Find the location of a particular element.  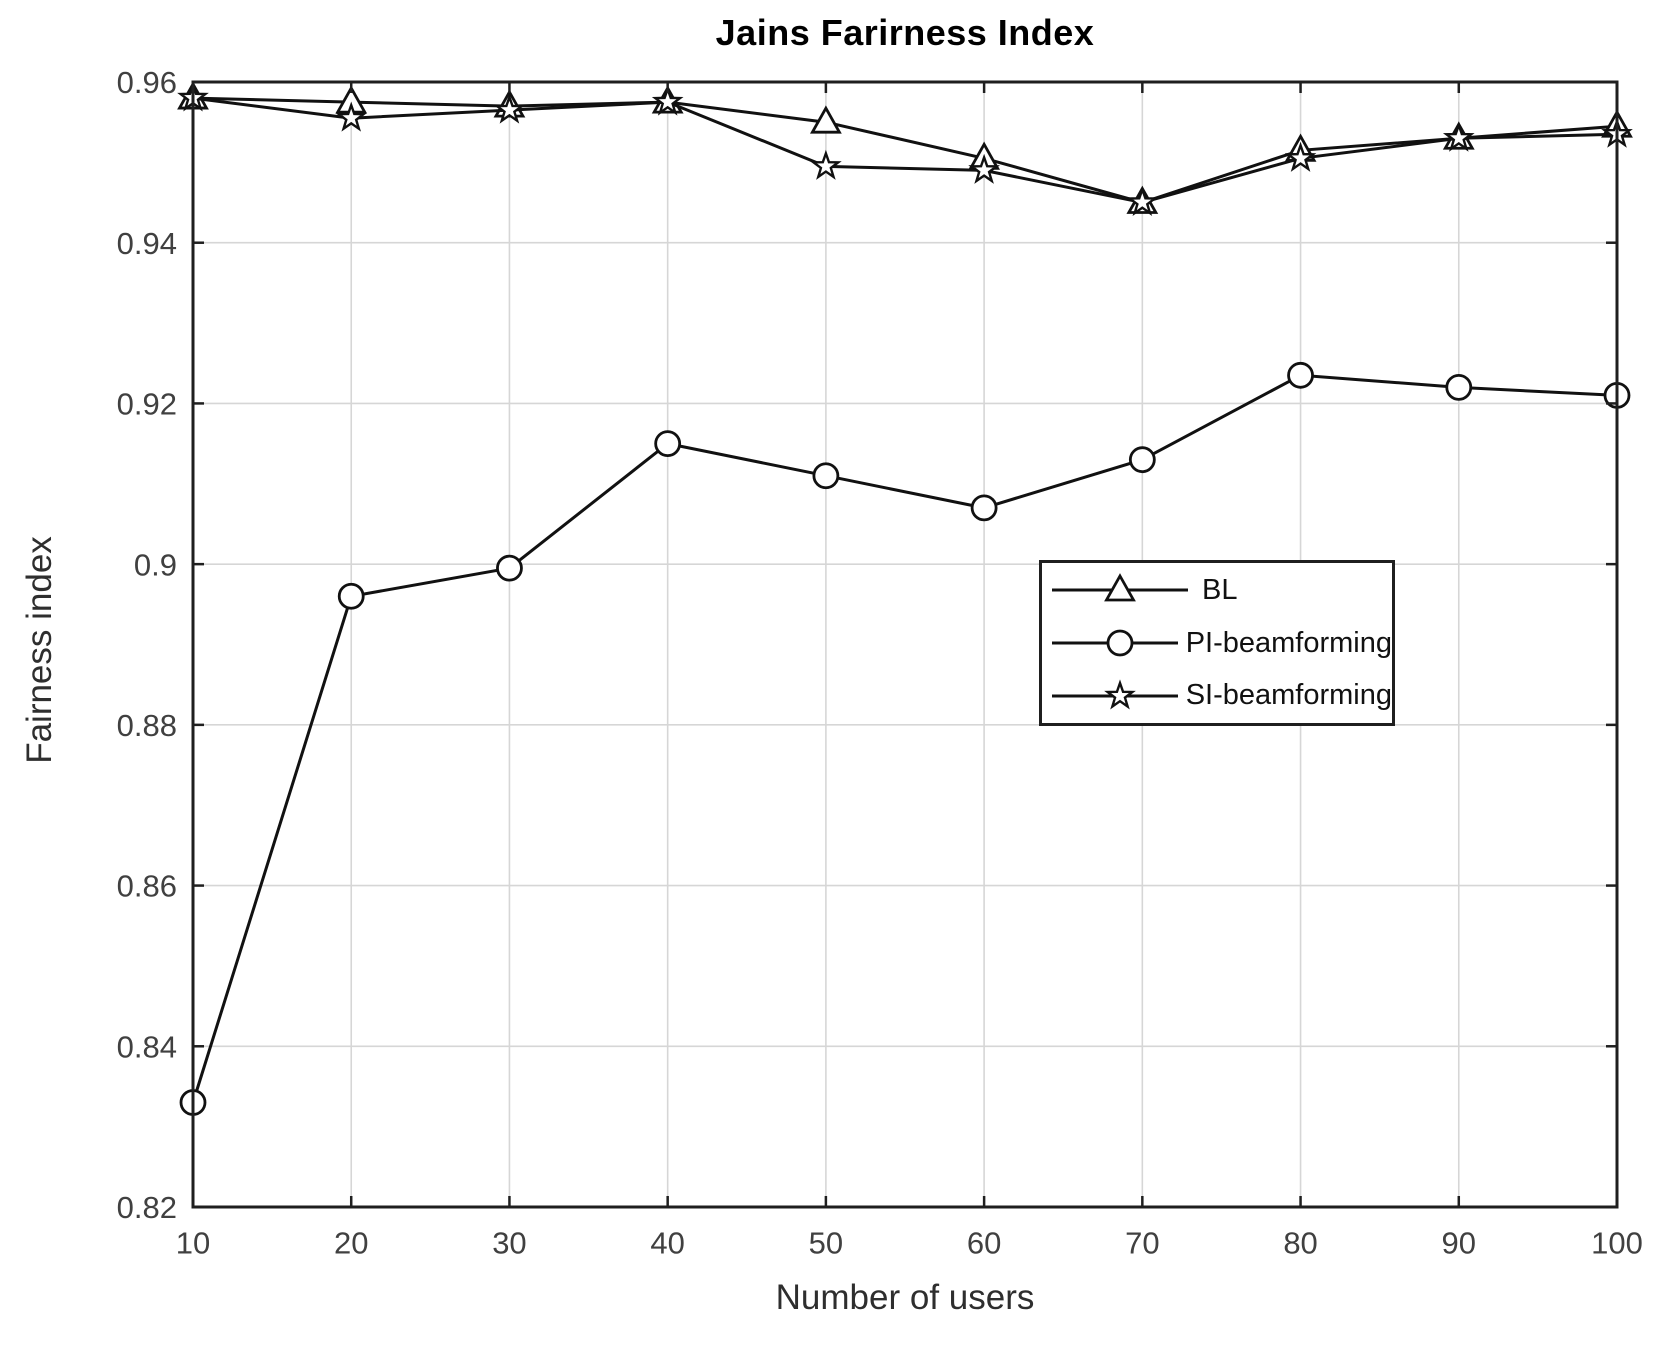

y-tick-label: 0.88 is located at coordinates (147, 725).